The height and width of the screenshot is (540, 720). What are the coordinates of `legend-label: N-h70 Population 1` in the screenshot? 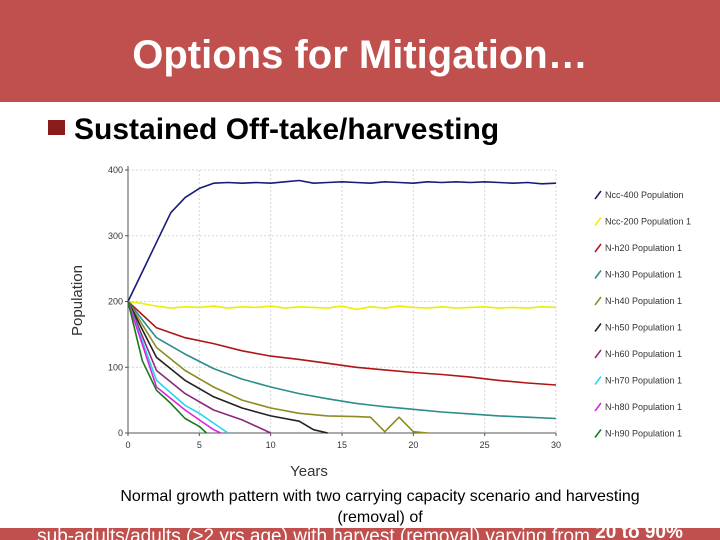 It's located at (643, 381).